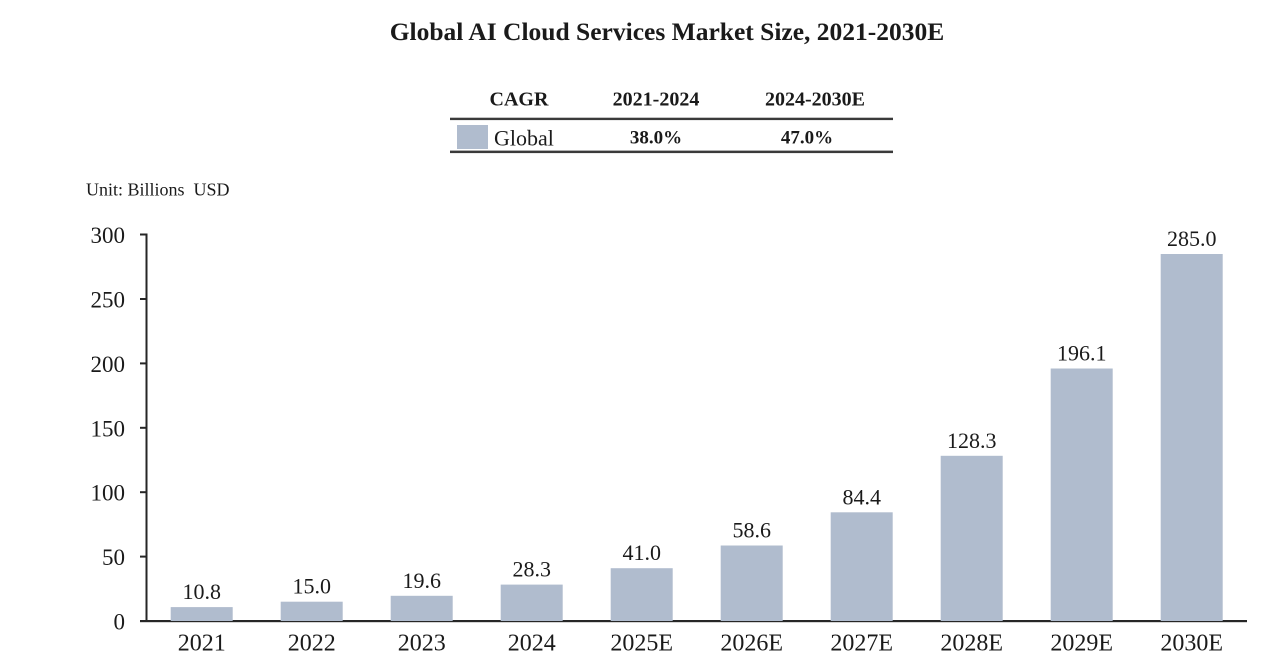  What do you see at coordinates (1192, 238) in the screenshot?
I see `svg-text: 285.0` at bounding box center [1192, 238].